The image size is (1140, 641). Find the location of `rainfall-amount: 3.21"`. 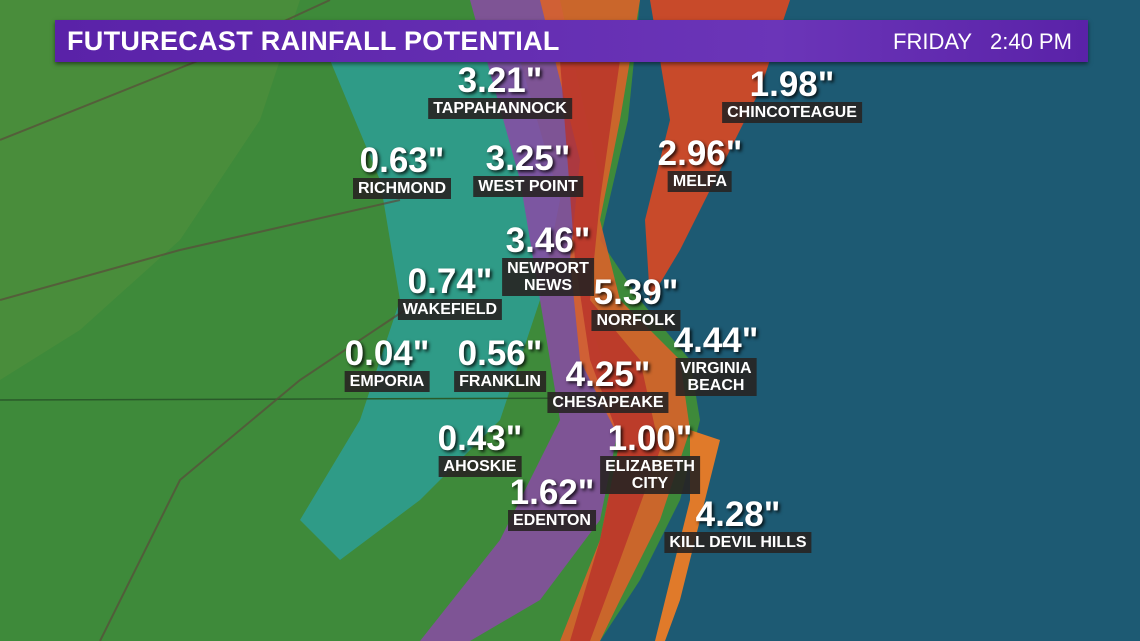

rainfall-amount: 3.21" is located at coordinates (500, 80).